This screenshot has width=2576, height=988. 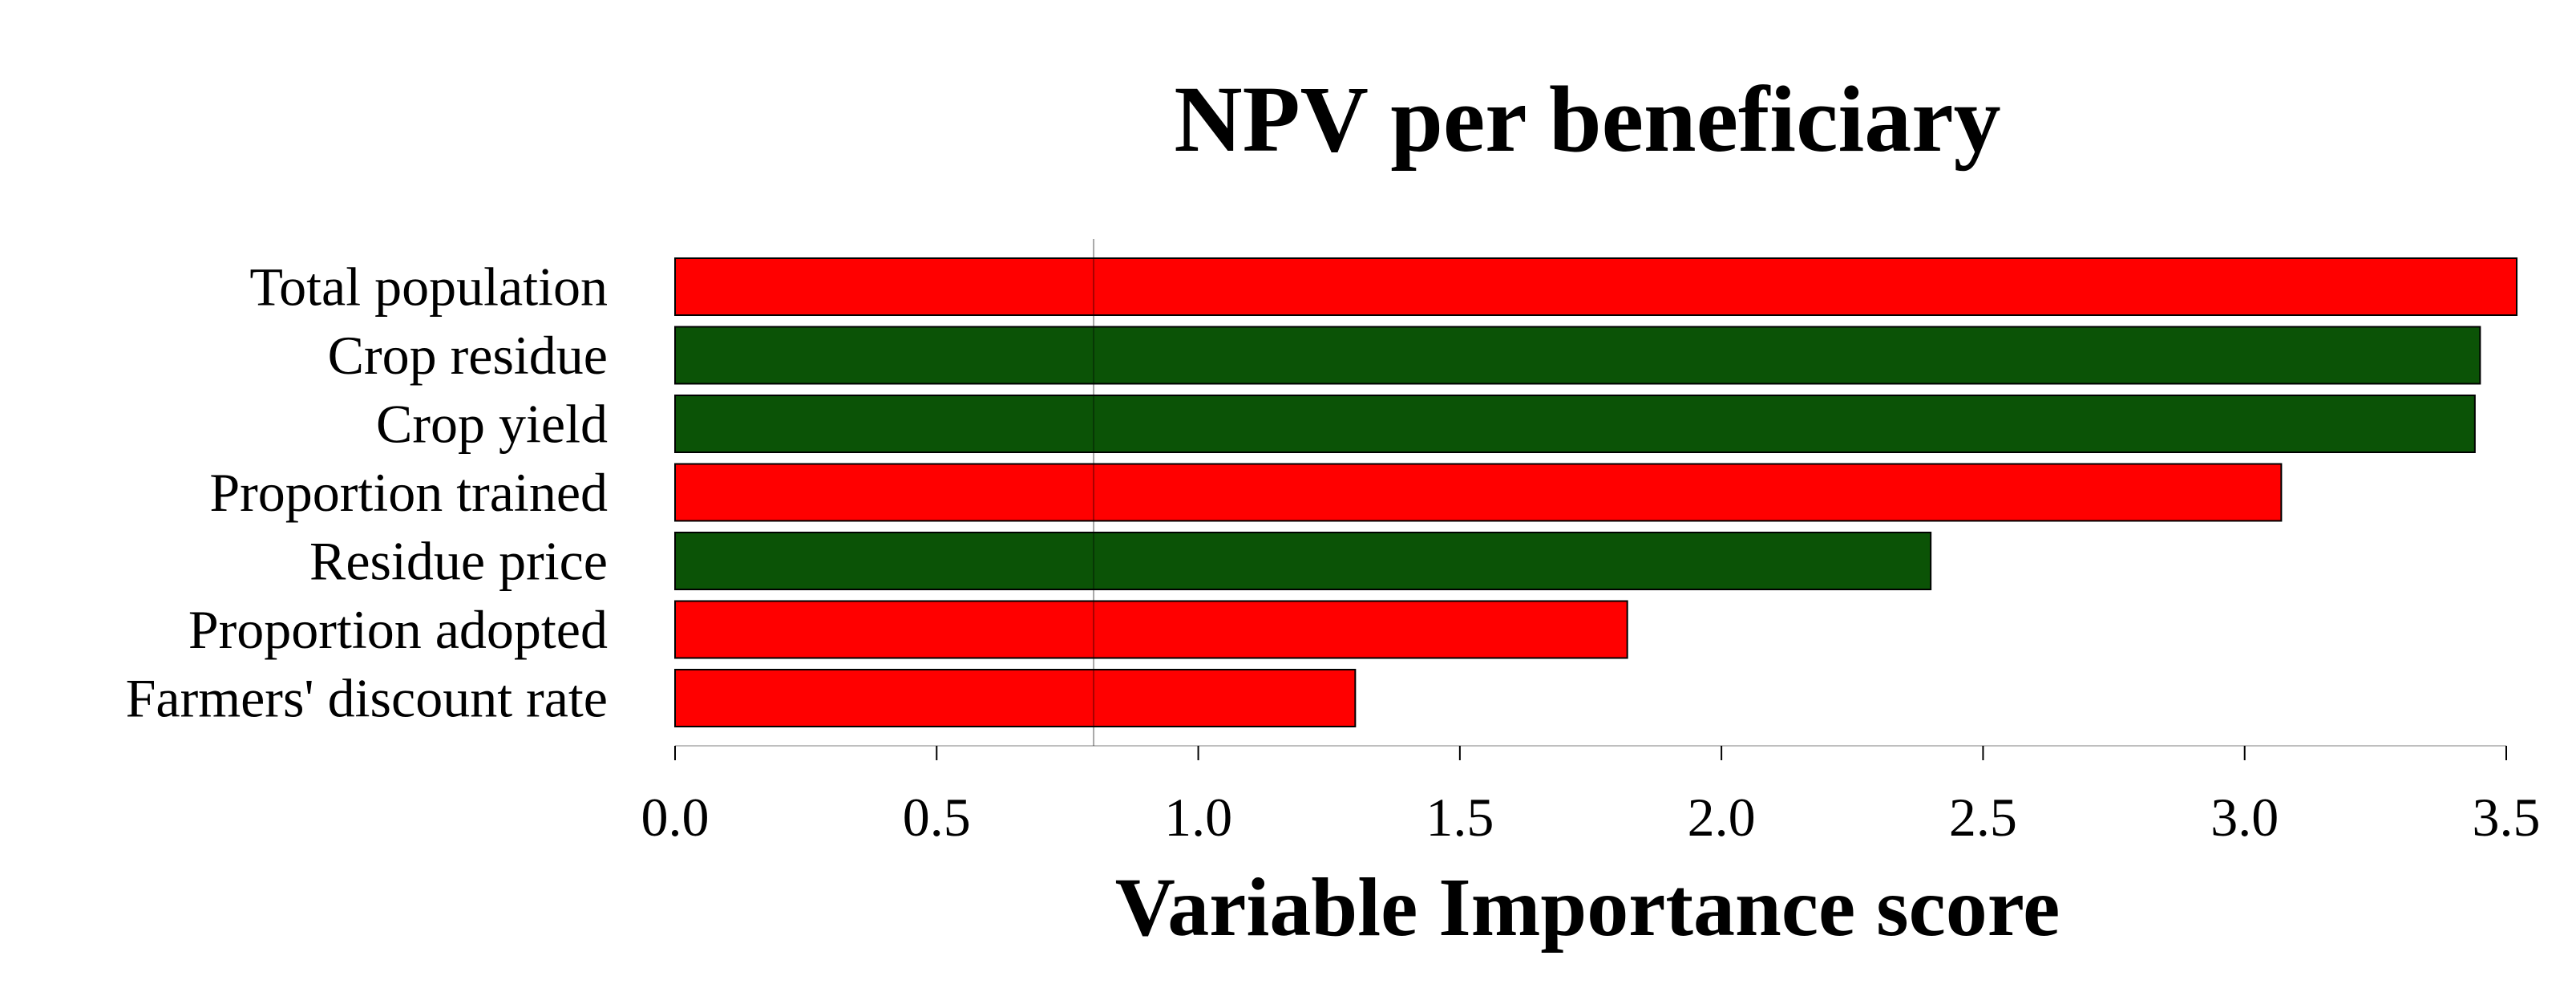 I want to click on chart-title: NPV per beneficiary, so click(x=1587, y=119).